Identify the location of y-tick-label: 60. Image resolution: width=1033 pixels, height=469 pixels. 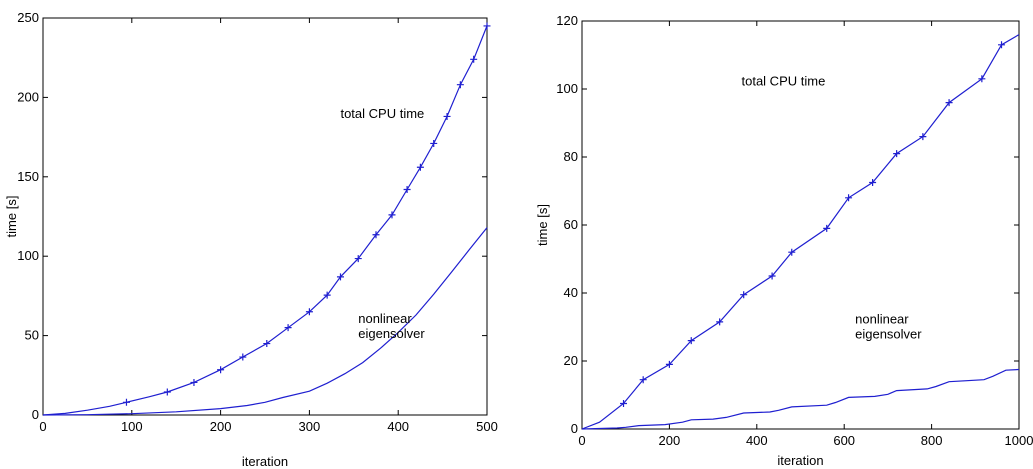
(571, 224).